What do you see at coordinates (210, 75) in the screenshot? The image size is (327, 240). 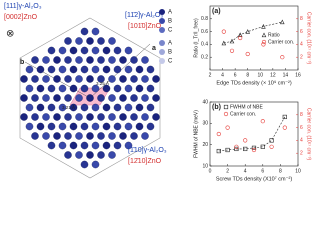 I see `x-tick-label: 2` at bounding box center [210, 75].